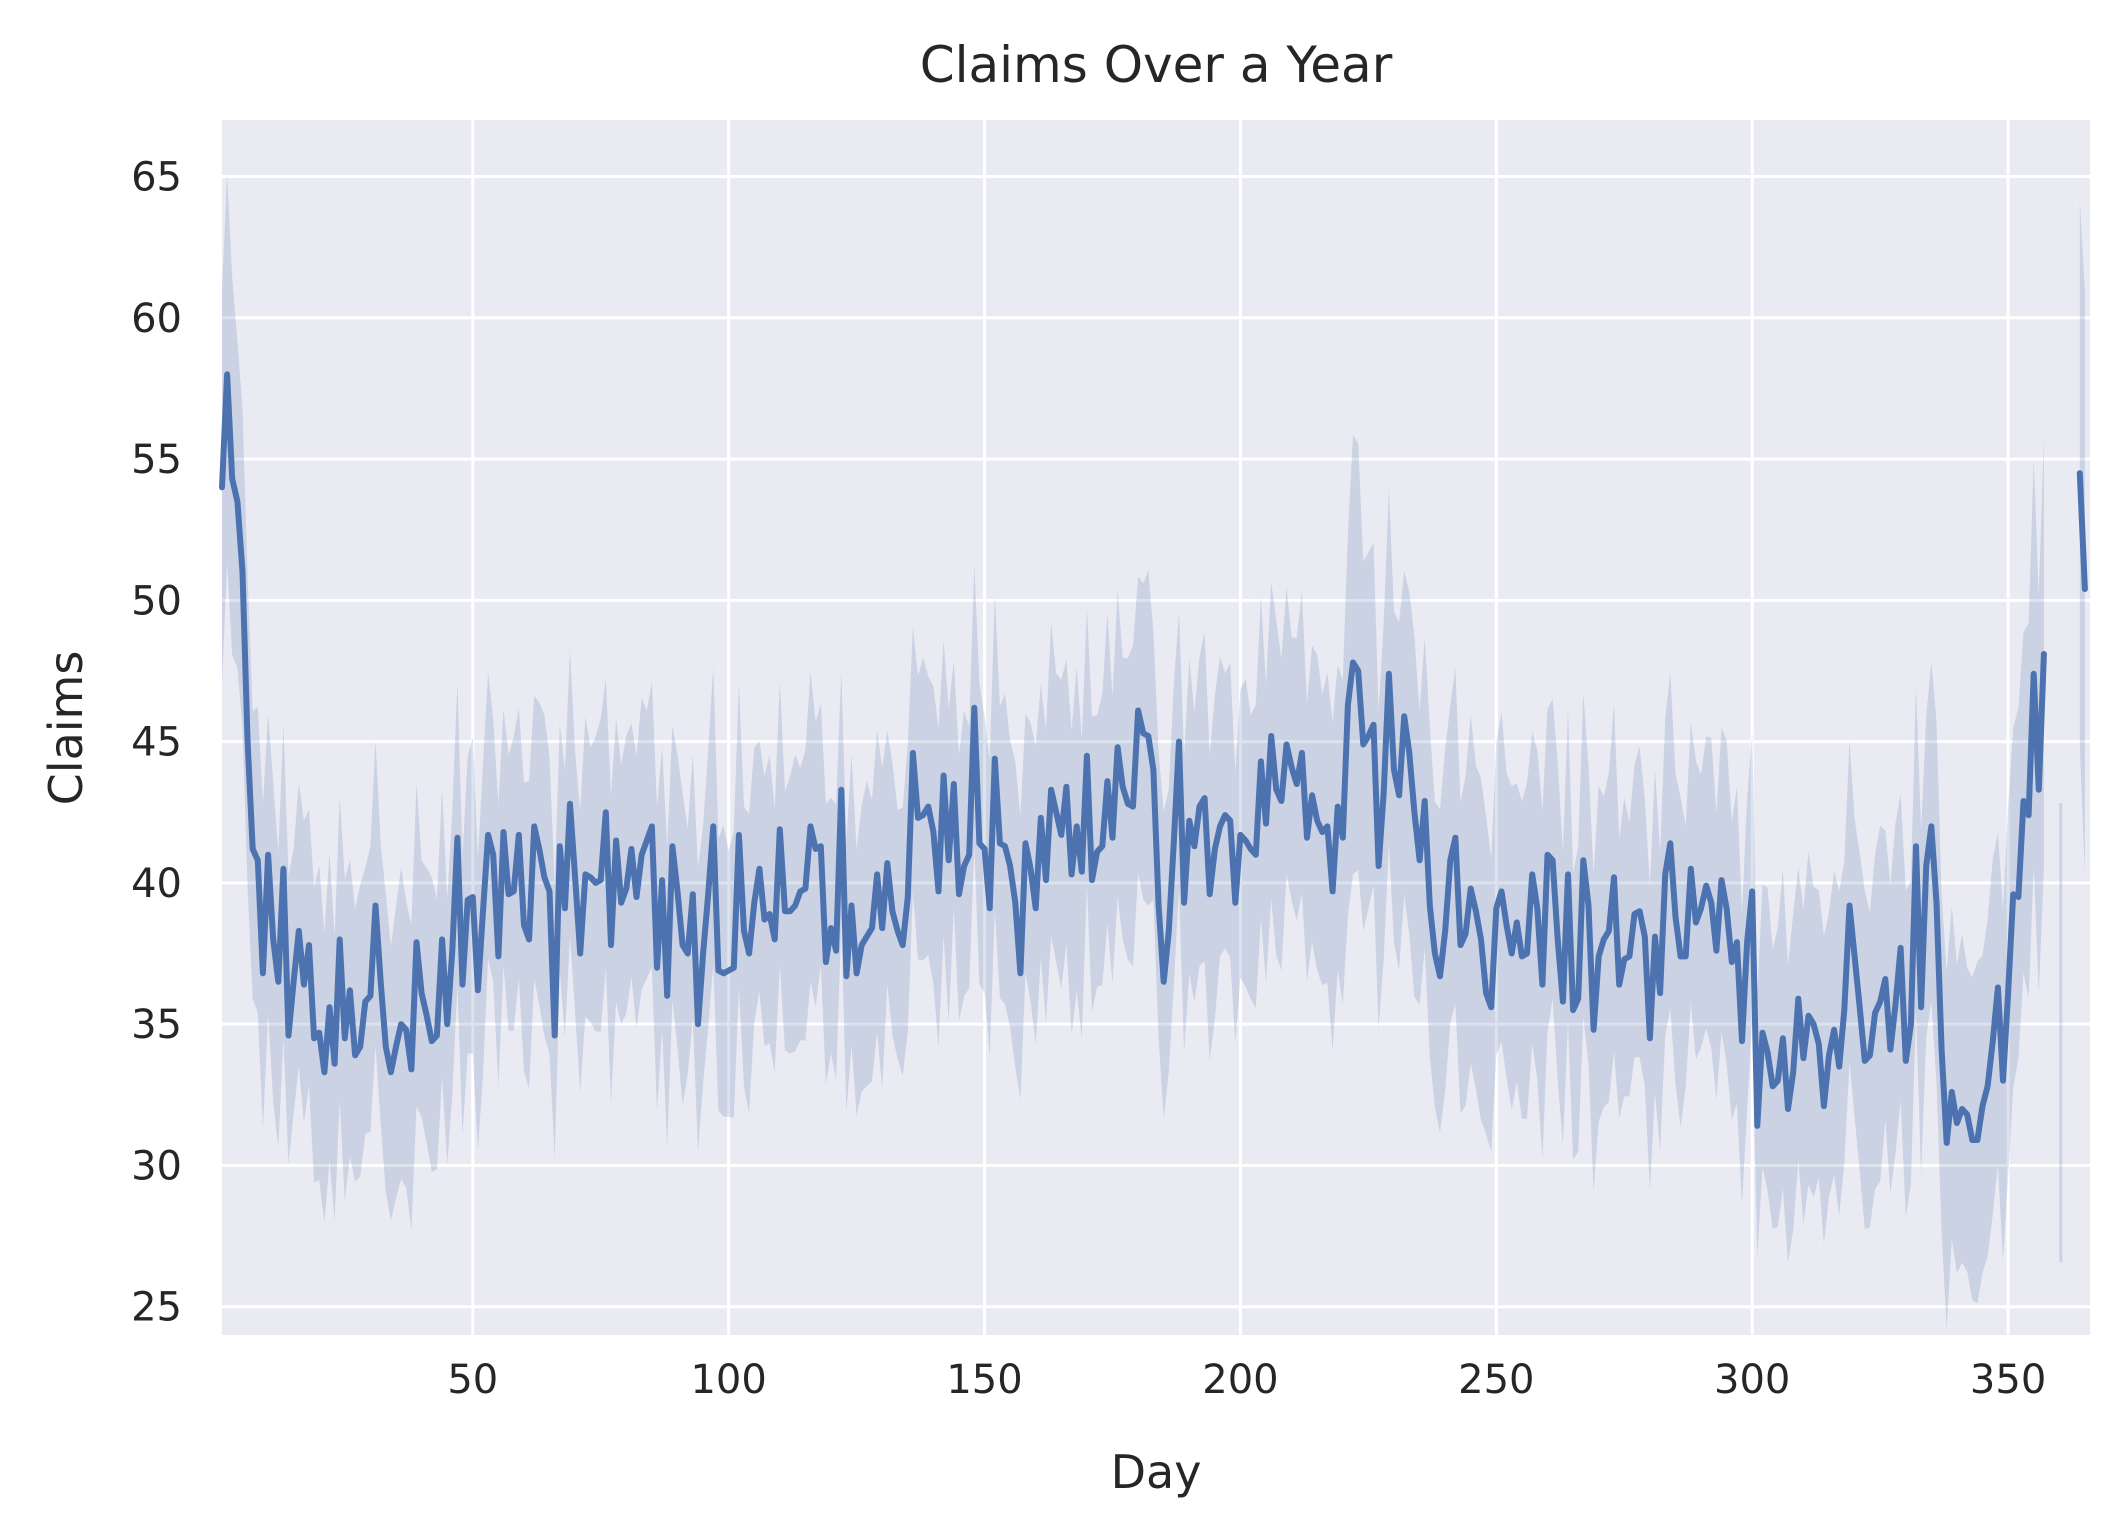 Image resolution: width=2119 pixels, height=1537 pixels. Describe the element at coordinates (156, 1308) in the screenshot. I see `y-tick-label-25: 25` at that location.